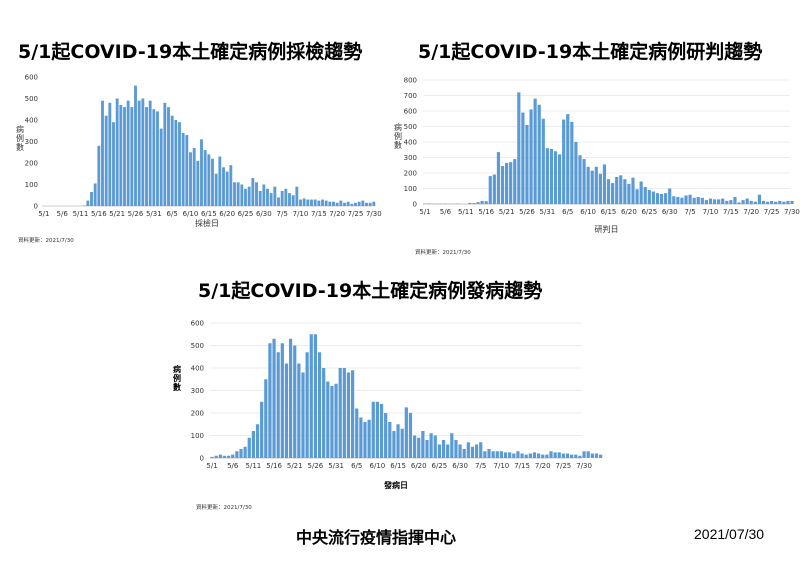 The height and width of the screenshot is (566, 800). I want to click on x-tick-label: 5/26, so click(527, 212).